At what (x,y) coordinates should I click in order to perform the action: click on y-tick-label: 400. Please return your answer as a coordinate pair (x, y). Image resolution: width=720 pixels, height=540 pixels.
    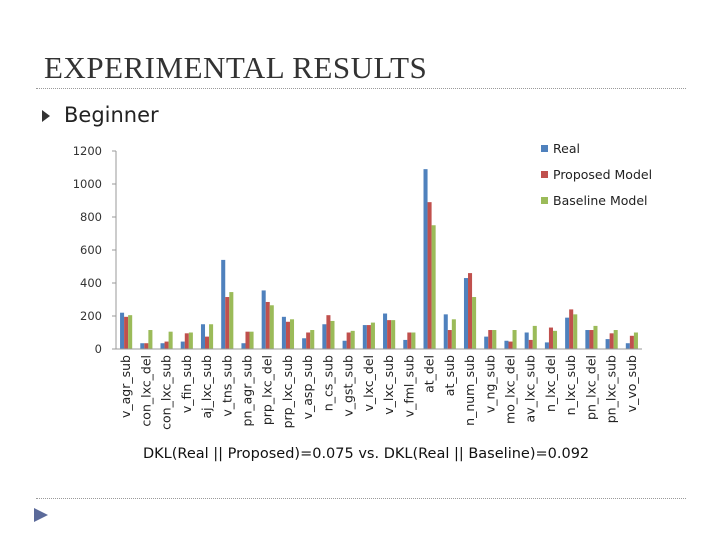
    Looking at the image, I should click on (91, 283).